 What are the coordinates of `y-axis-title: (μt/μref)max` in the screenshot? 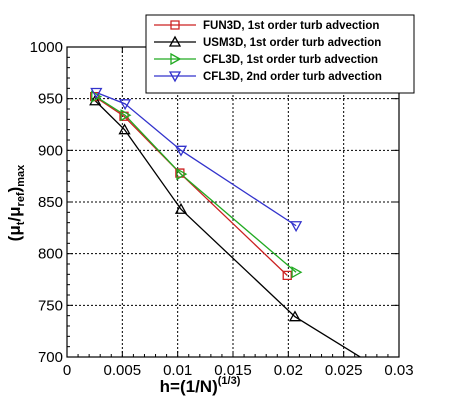 It's located at (16, 202).